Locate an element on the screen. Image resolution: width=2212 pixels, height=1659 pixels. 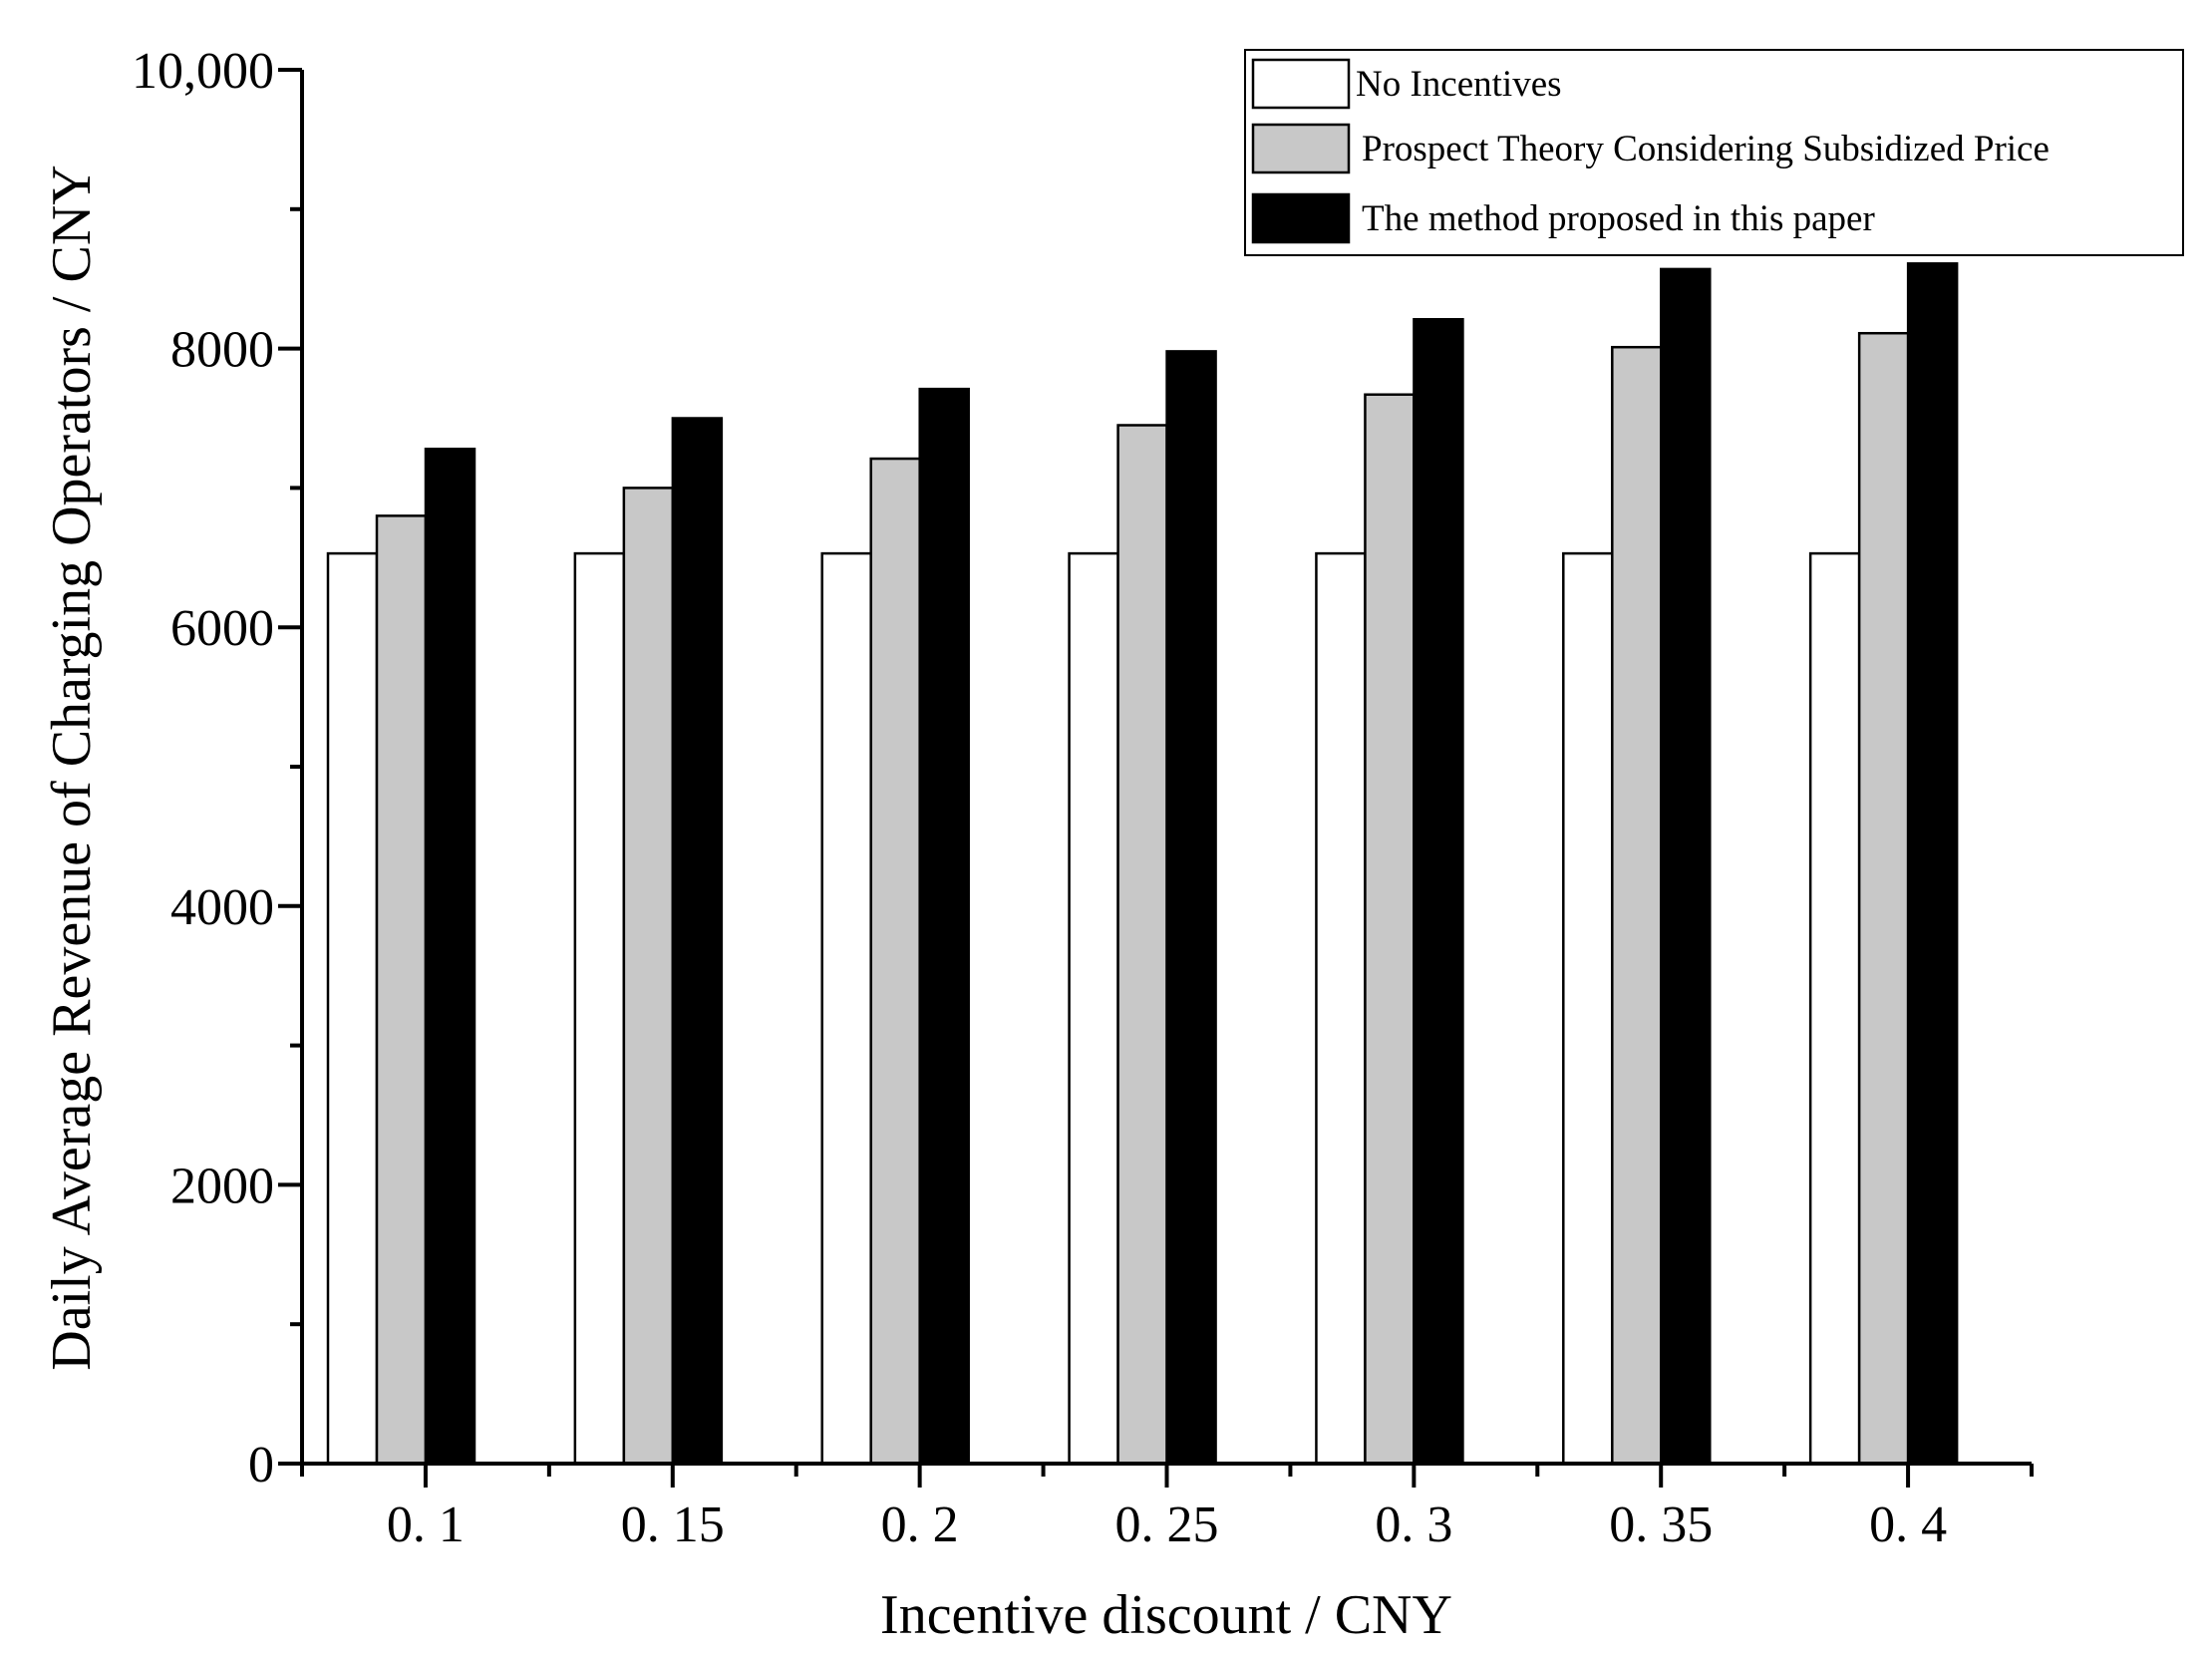
y-tick-label: 8000 is located at coordinates (222, 350).